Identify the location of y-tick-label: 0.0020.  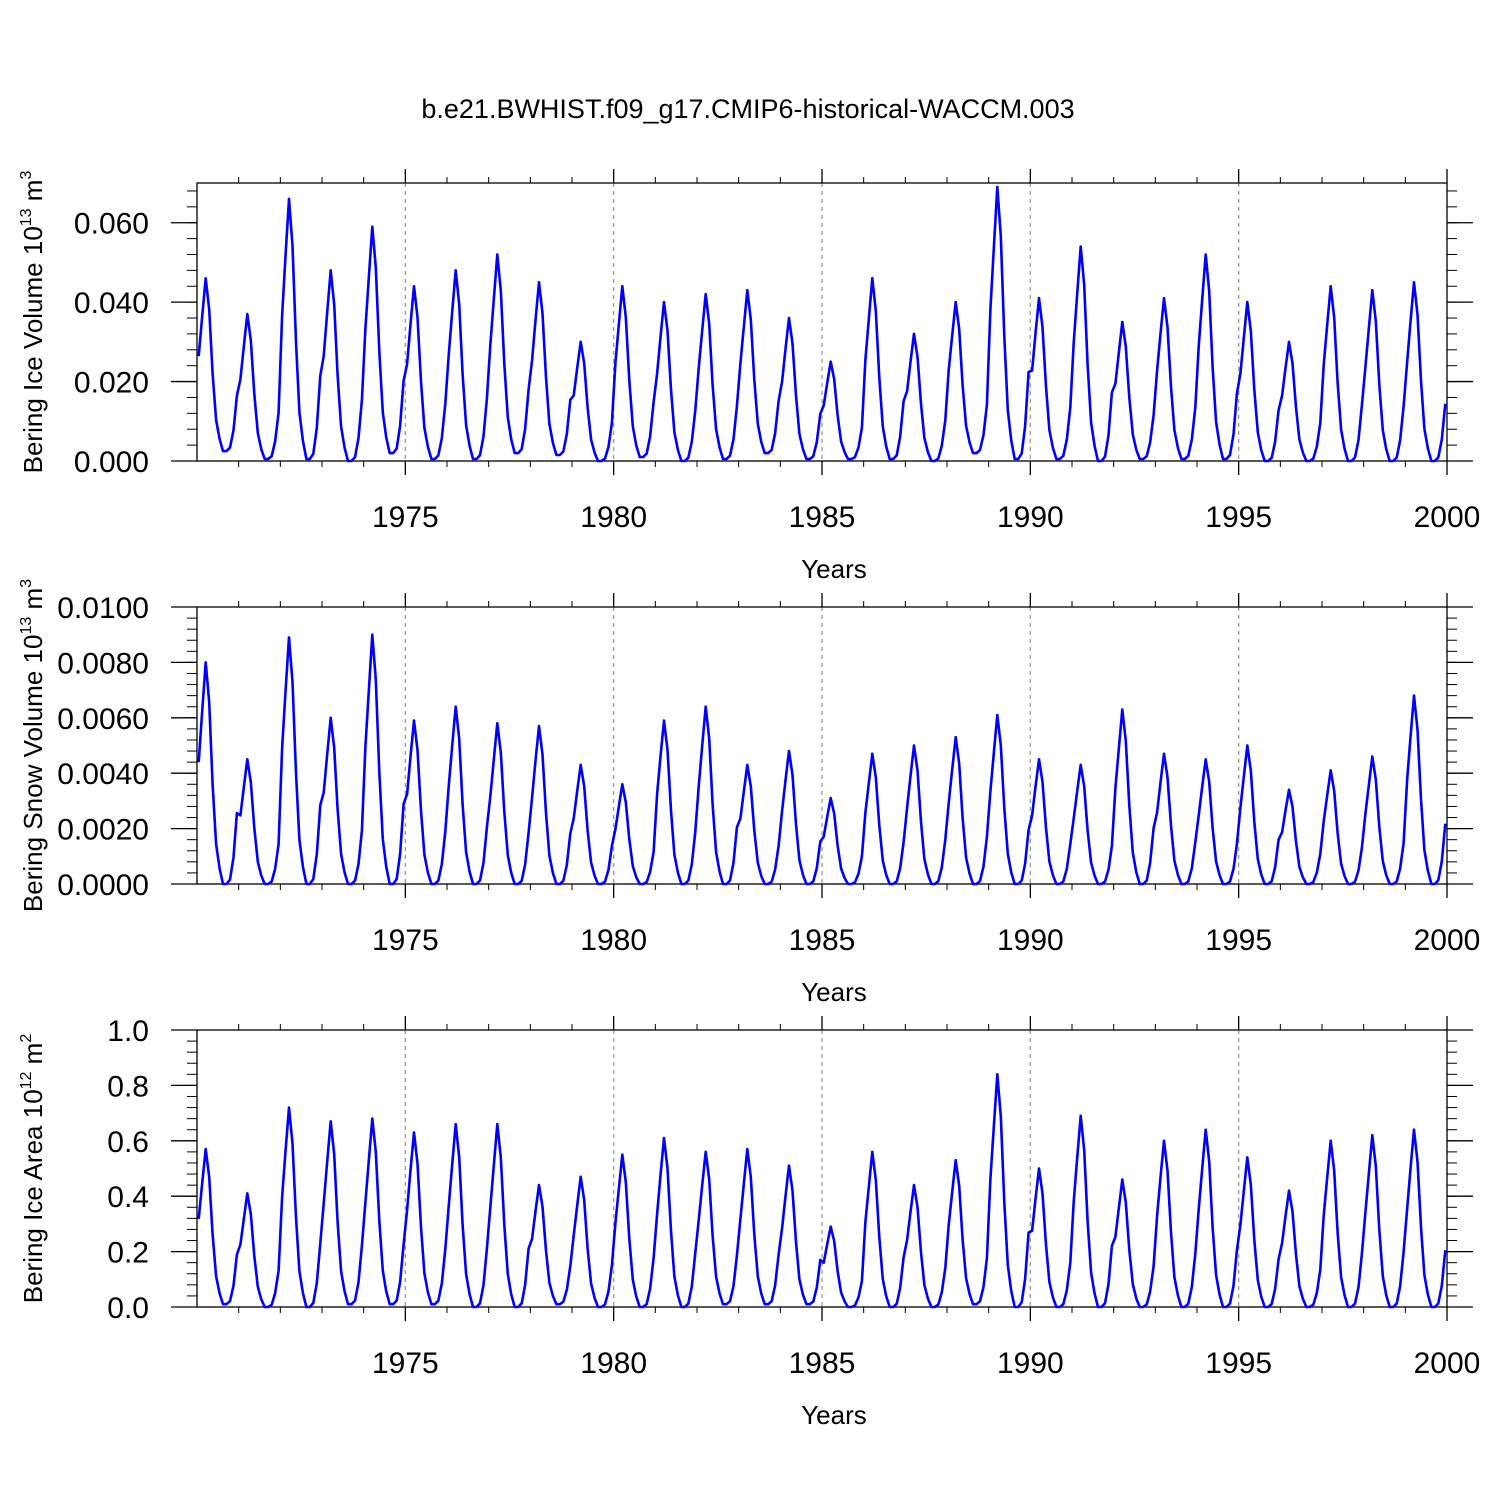
(103, 830).